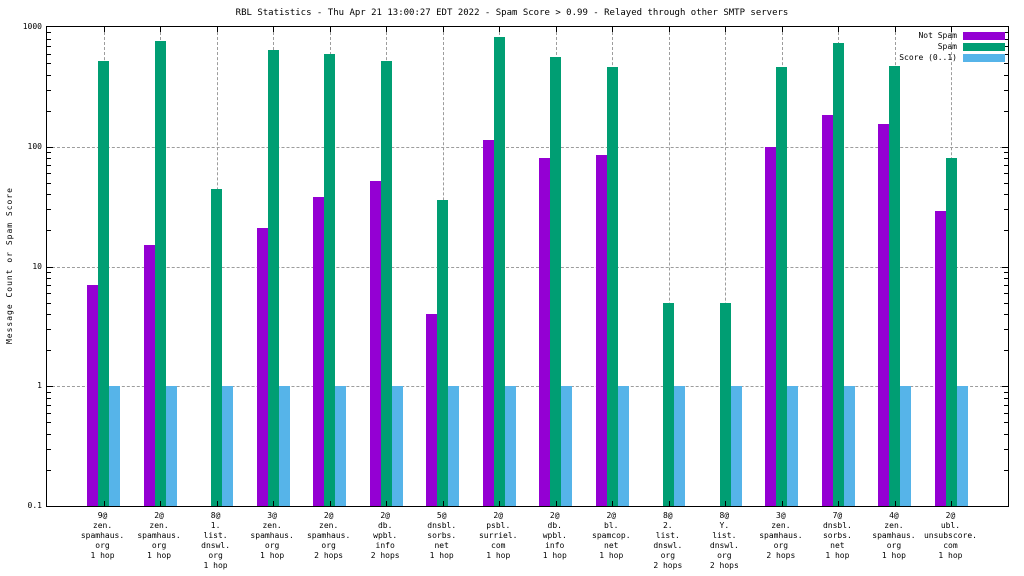 This screenshot has width=1024, height=576. What do you see at coordinates (34, 505) in the screenshot?
I see `y-tick-label: 0.1` at bounding box center [34, 505].